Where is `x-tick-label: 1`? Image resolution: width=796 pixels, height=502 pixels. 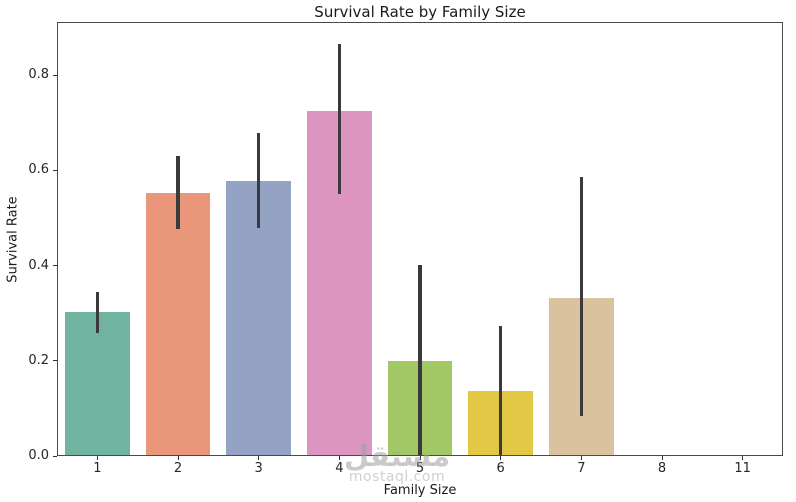 x-tick-label: 1 is located at coordinates (97, 468).